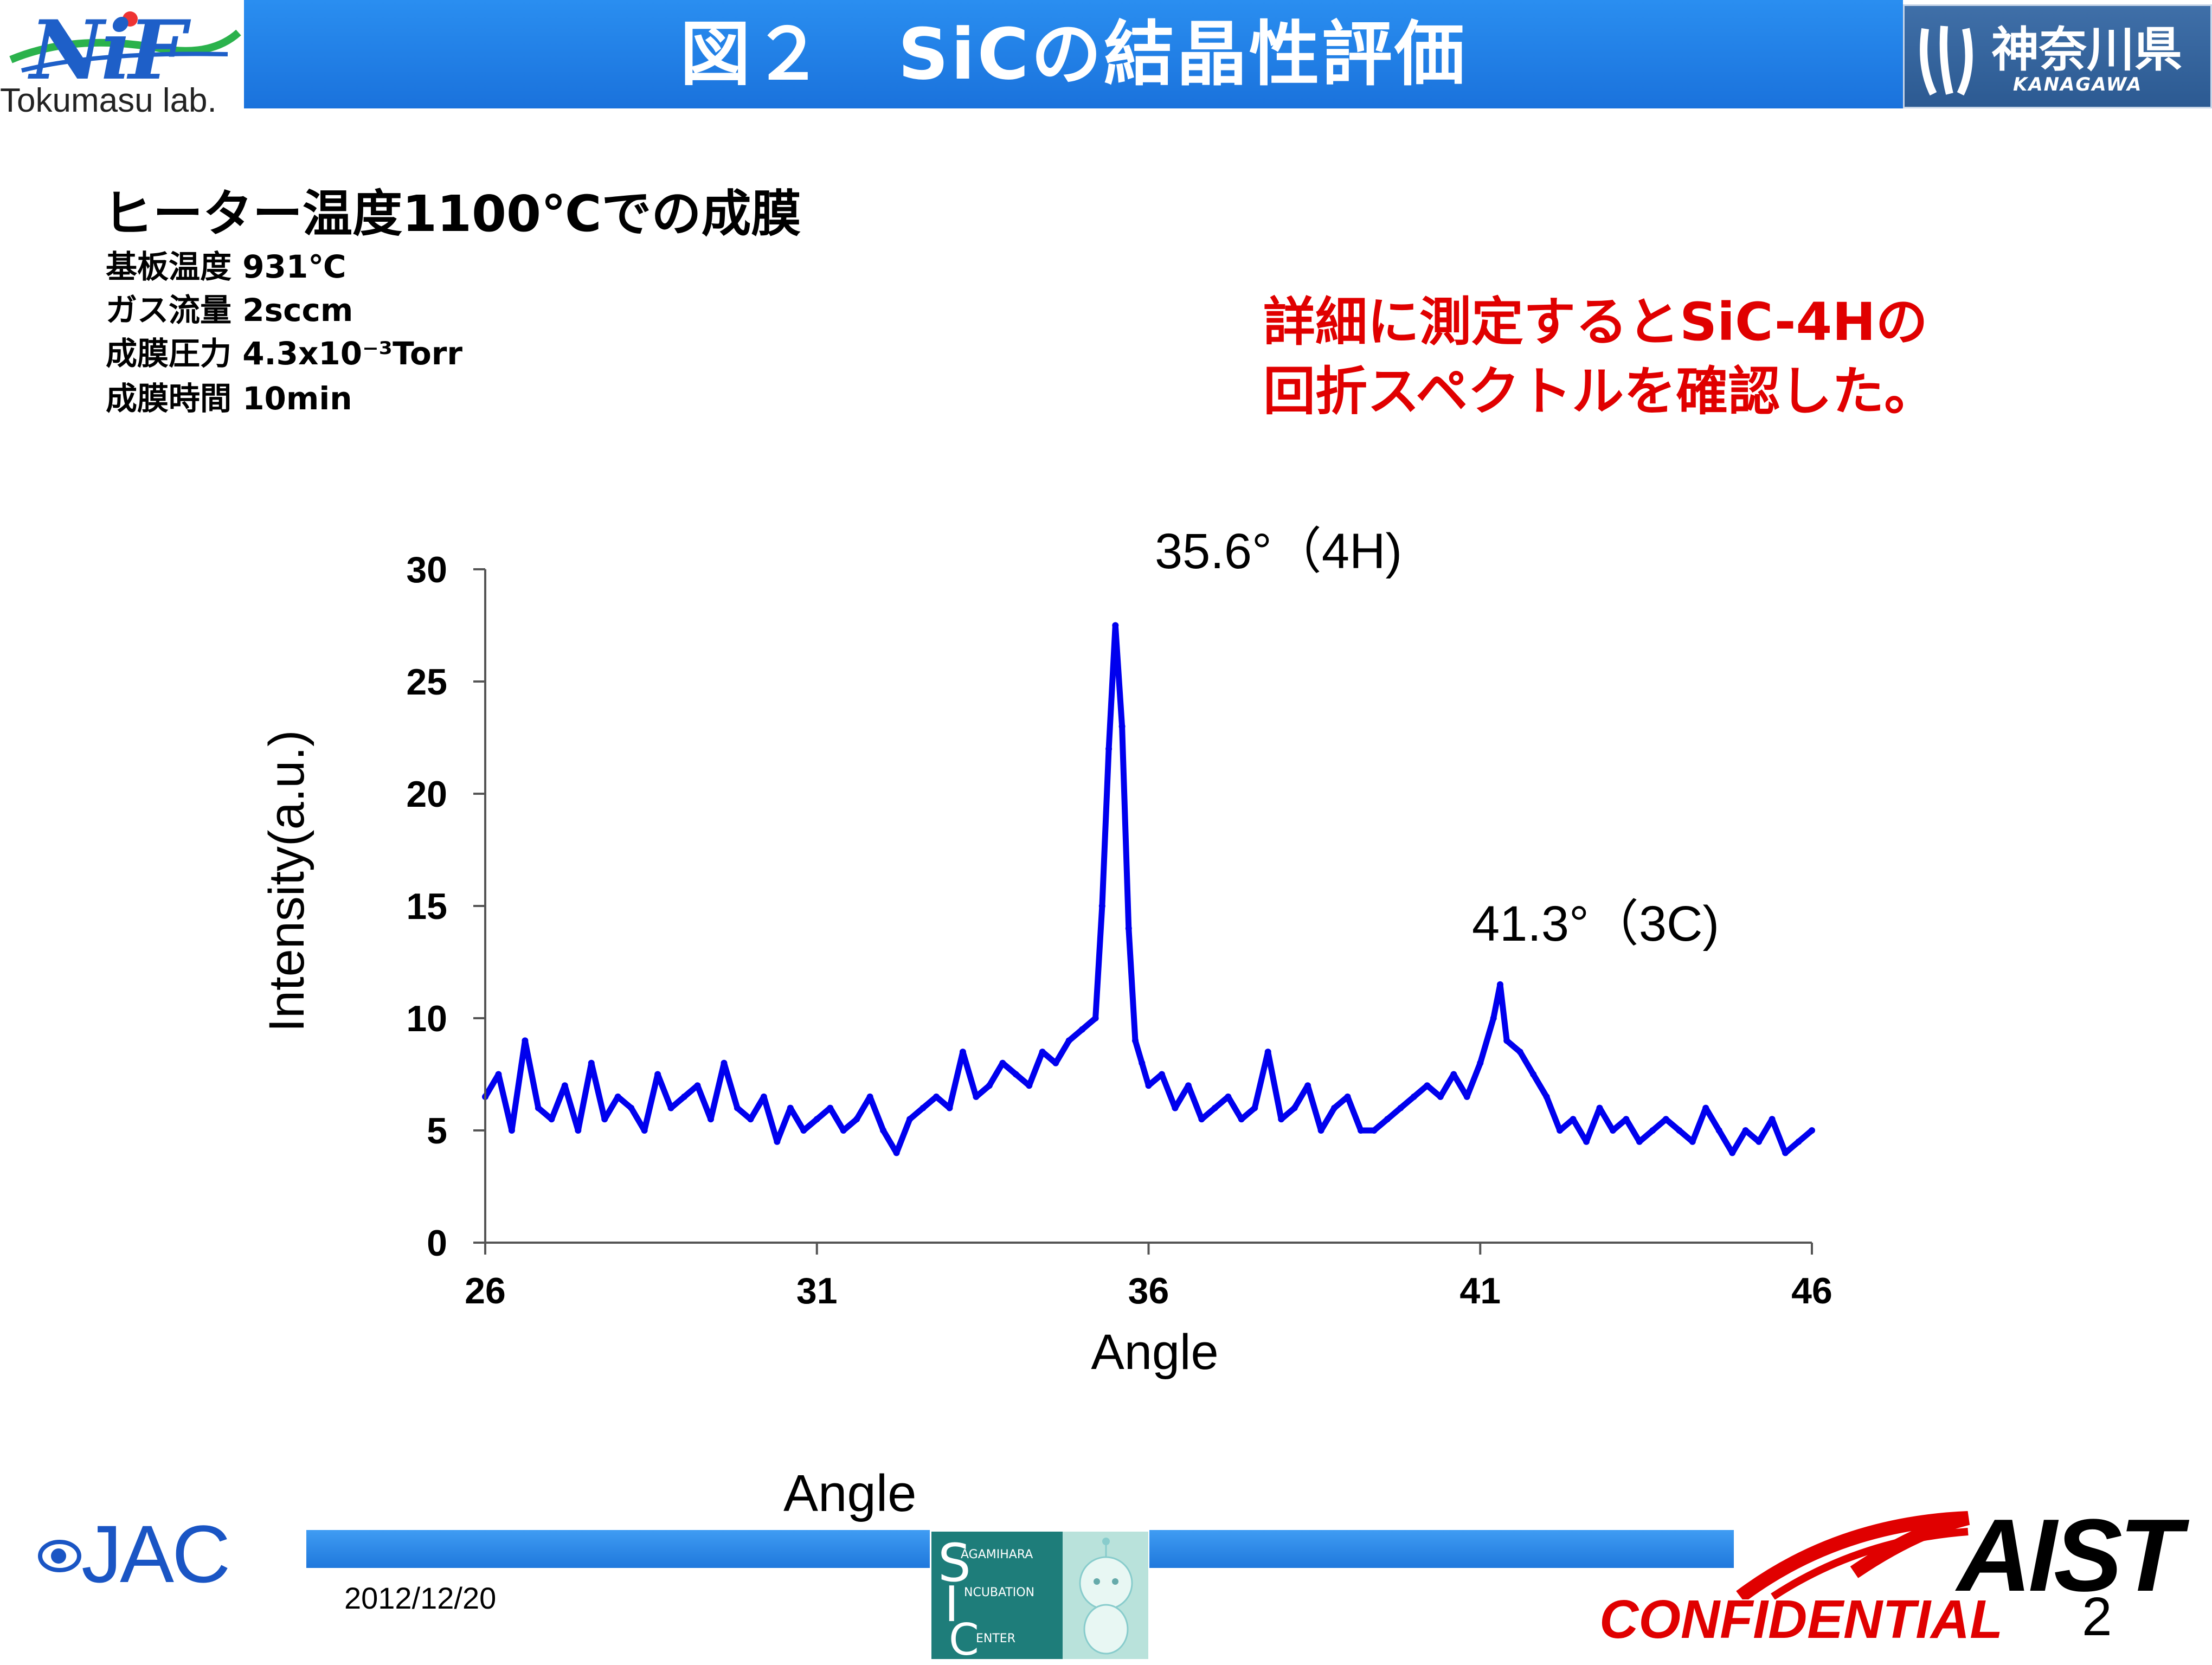 The height and width of the screenshot is (1665, 2212). I want to click on footer-bar-left, so click(618, 1549).